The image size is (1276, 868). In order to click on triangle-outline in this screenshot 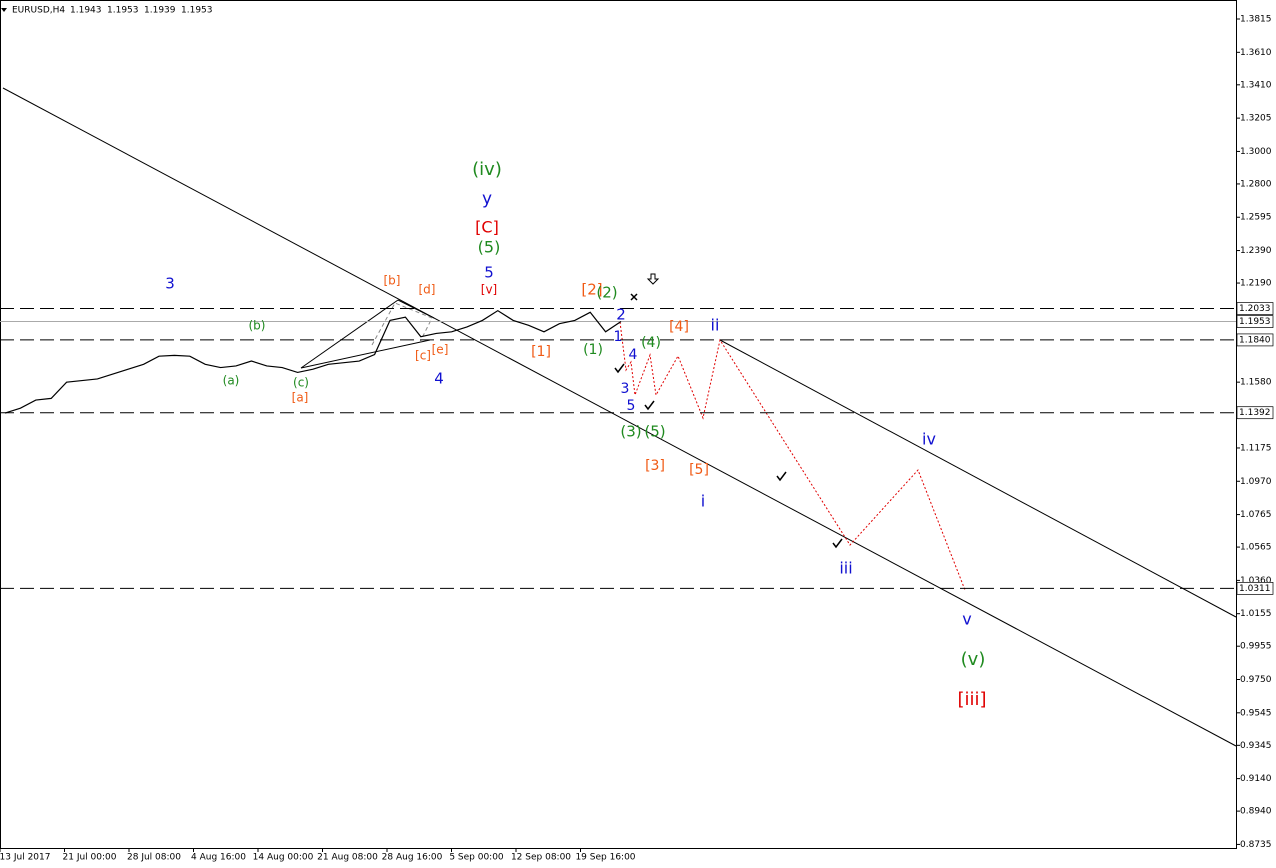, I will do `click(402, 324)`.